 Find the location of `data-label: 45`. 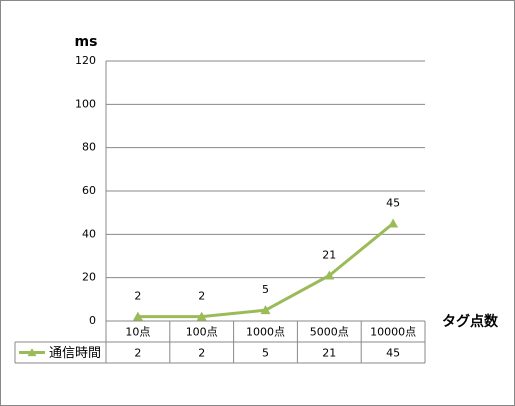

data-label: 45 is located at coordinates (393, 203).